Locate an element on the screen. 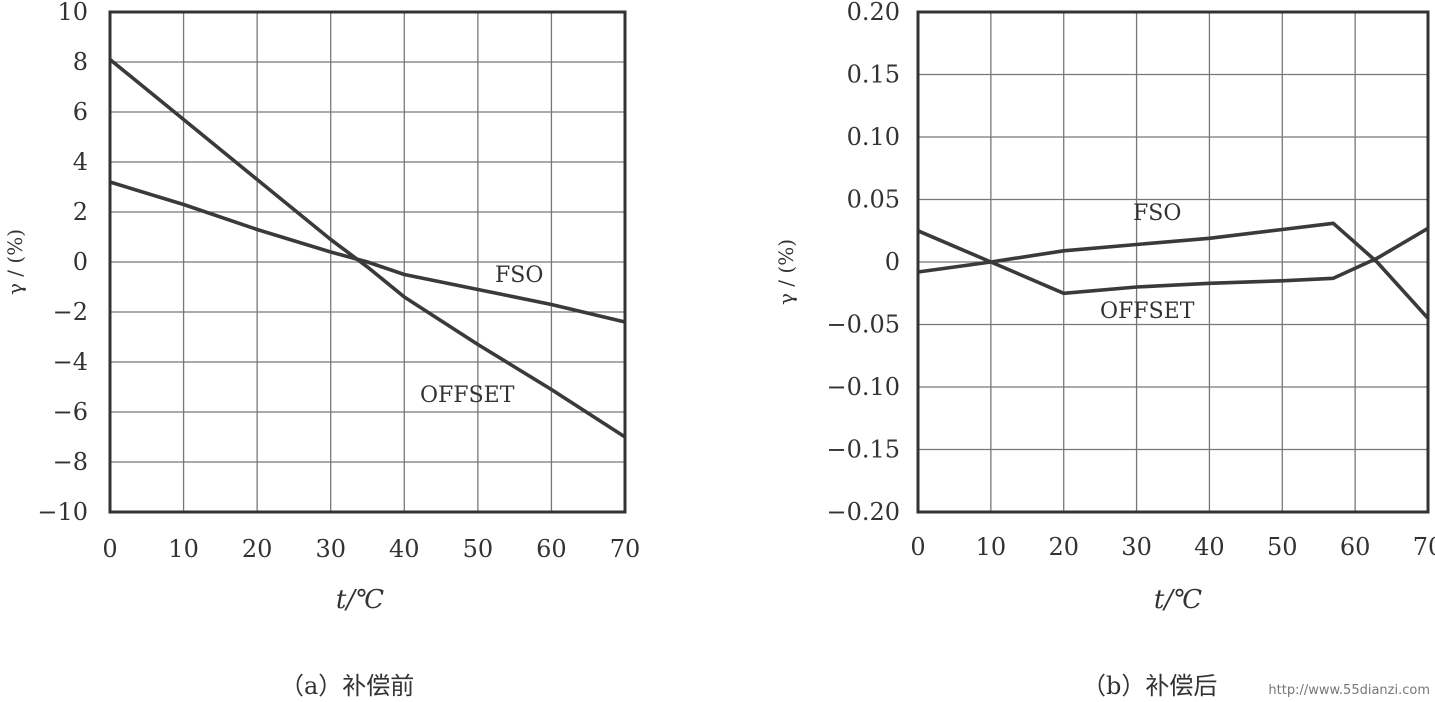  y-tick-label: 0.05 is located at coordinates (873, 200).